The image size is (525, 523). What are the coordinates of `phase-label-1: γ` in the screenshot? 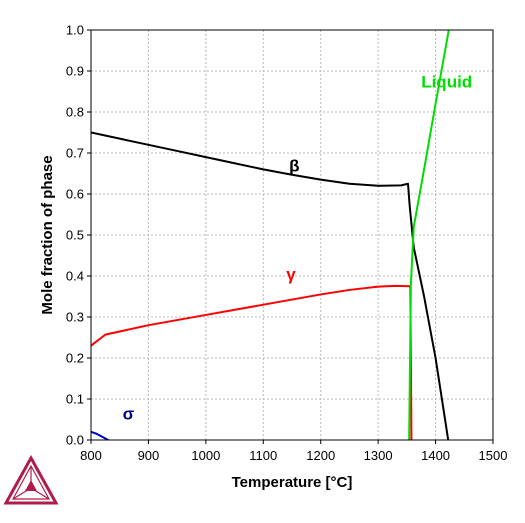 It's located at (291, 274).